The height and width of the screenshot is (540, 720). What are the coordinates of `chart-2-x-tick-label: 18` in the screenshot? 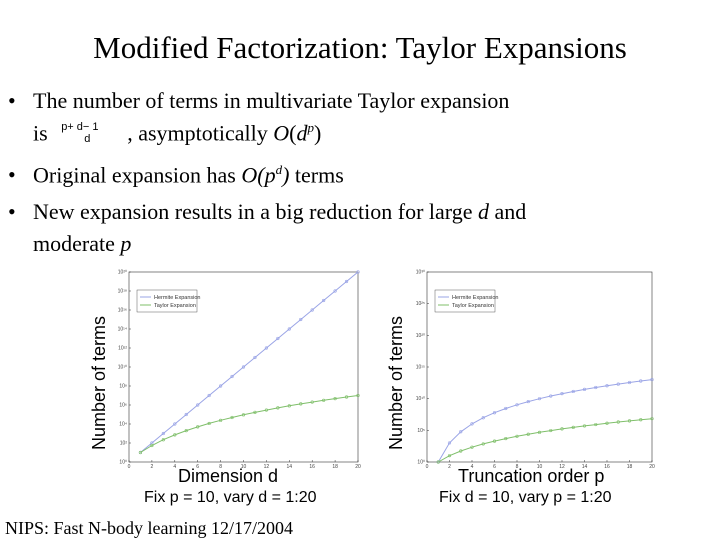 It's located at (630, 467).